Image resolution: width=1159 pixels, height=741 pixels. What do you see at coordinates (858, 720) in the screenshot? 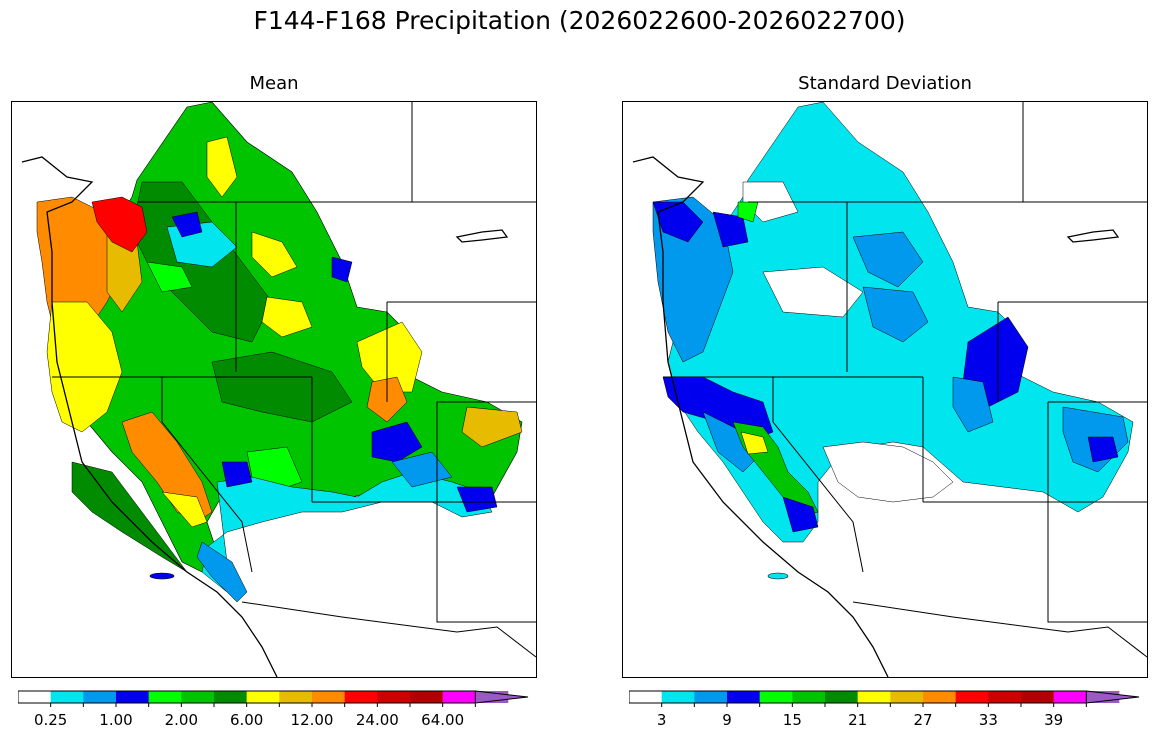
I see `colorbar-tick-label: 21` at bounding box center [858, 720].